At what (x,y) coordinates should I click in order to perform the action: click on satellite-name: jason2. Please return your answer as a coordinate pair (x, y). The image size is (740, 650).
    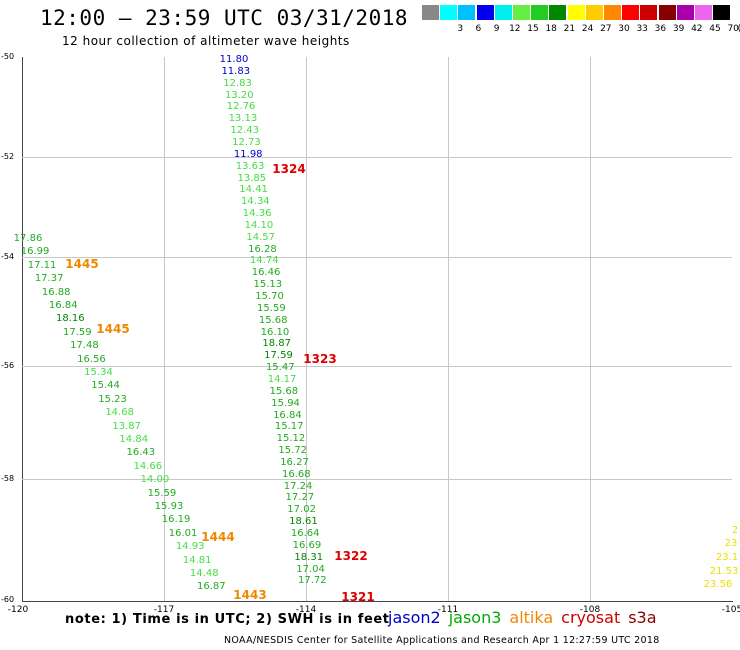
    Looking at the image, I should click on (414, 617).